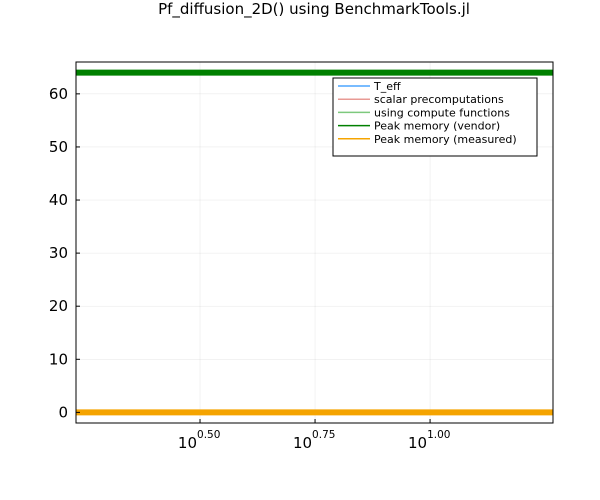 Image resolution: width=600 pixels, height=500 pixels. Describe the element at coordinates (63, 412) in the screenshot. I see `y-tick-label: 0` at that location.